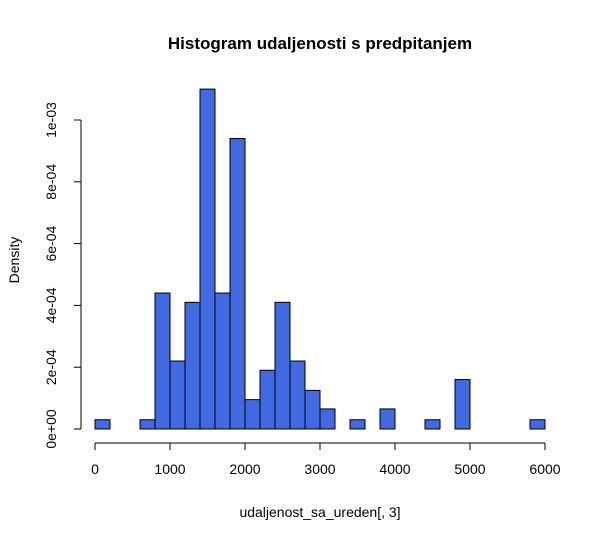 The image size is (604, 541). I want to click on x-tick-label: 4000, so click(394, 469).